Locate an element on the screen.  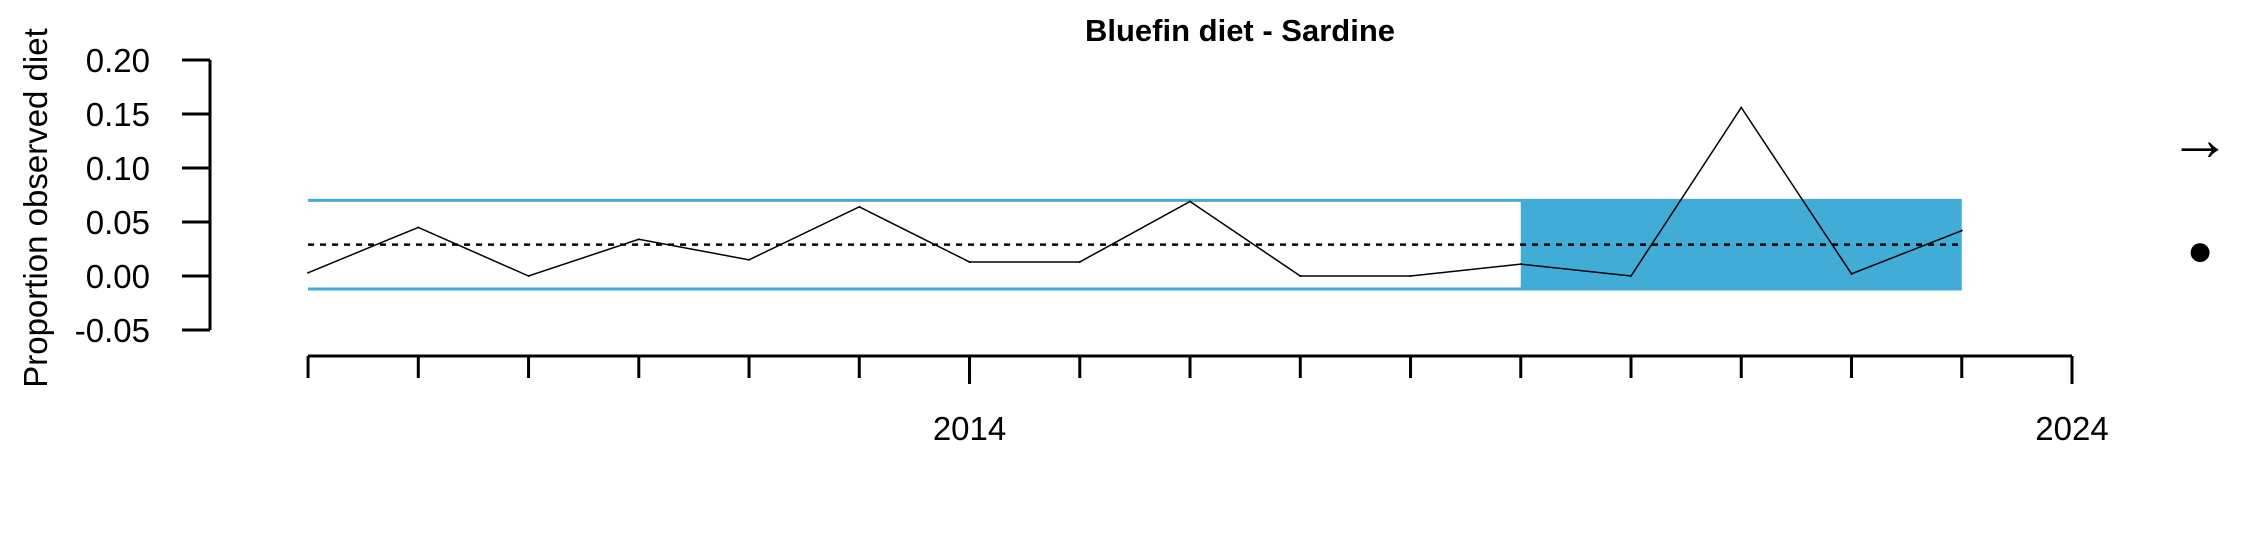
y-tick-label: 0.20 is located at coordinates (118, 60).